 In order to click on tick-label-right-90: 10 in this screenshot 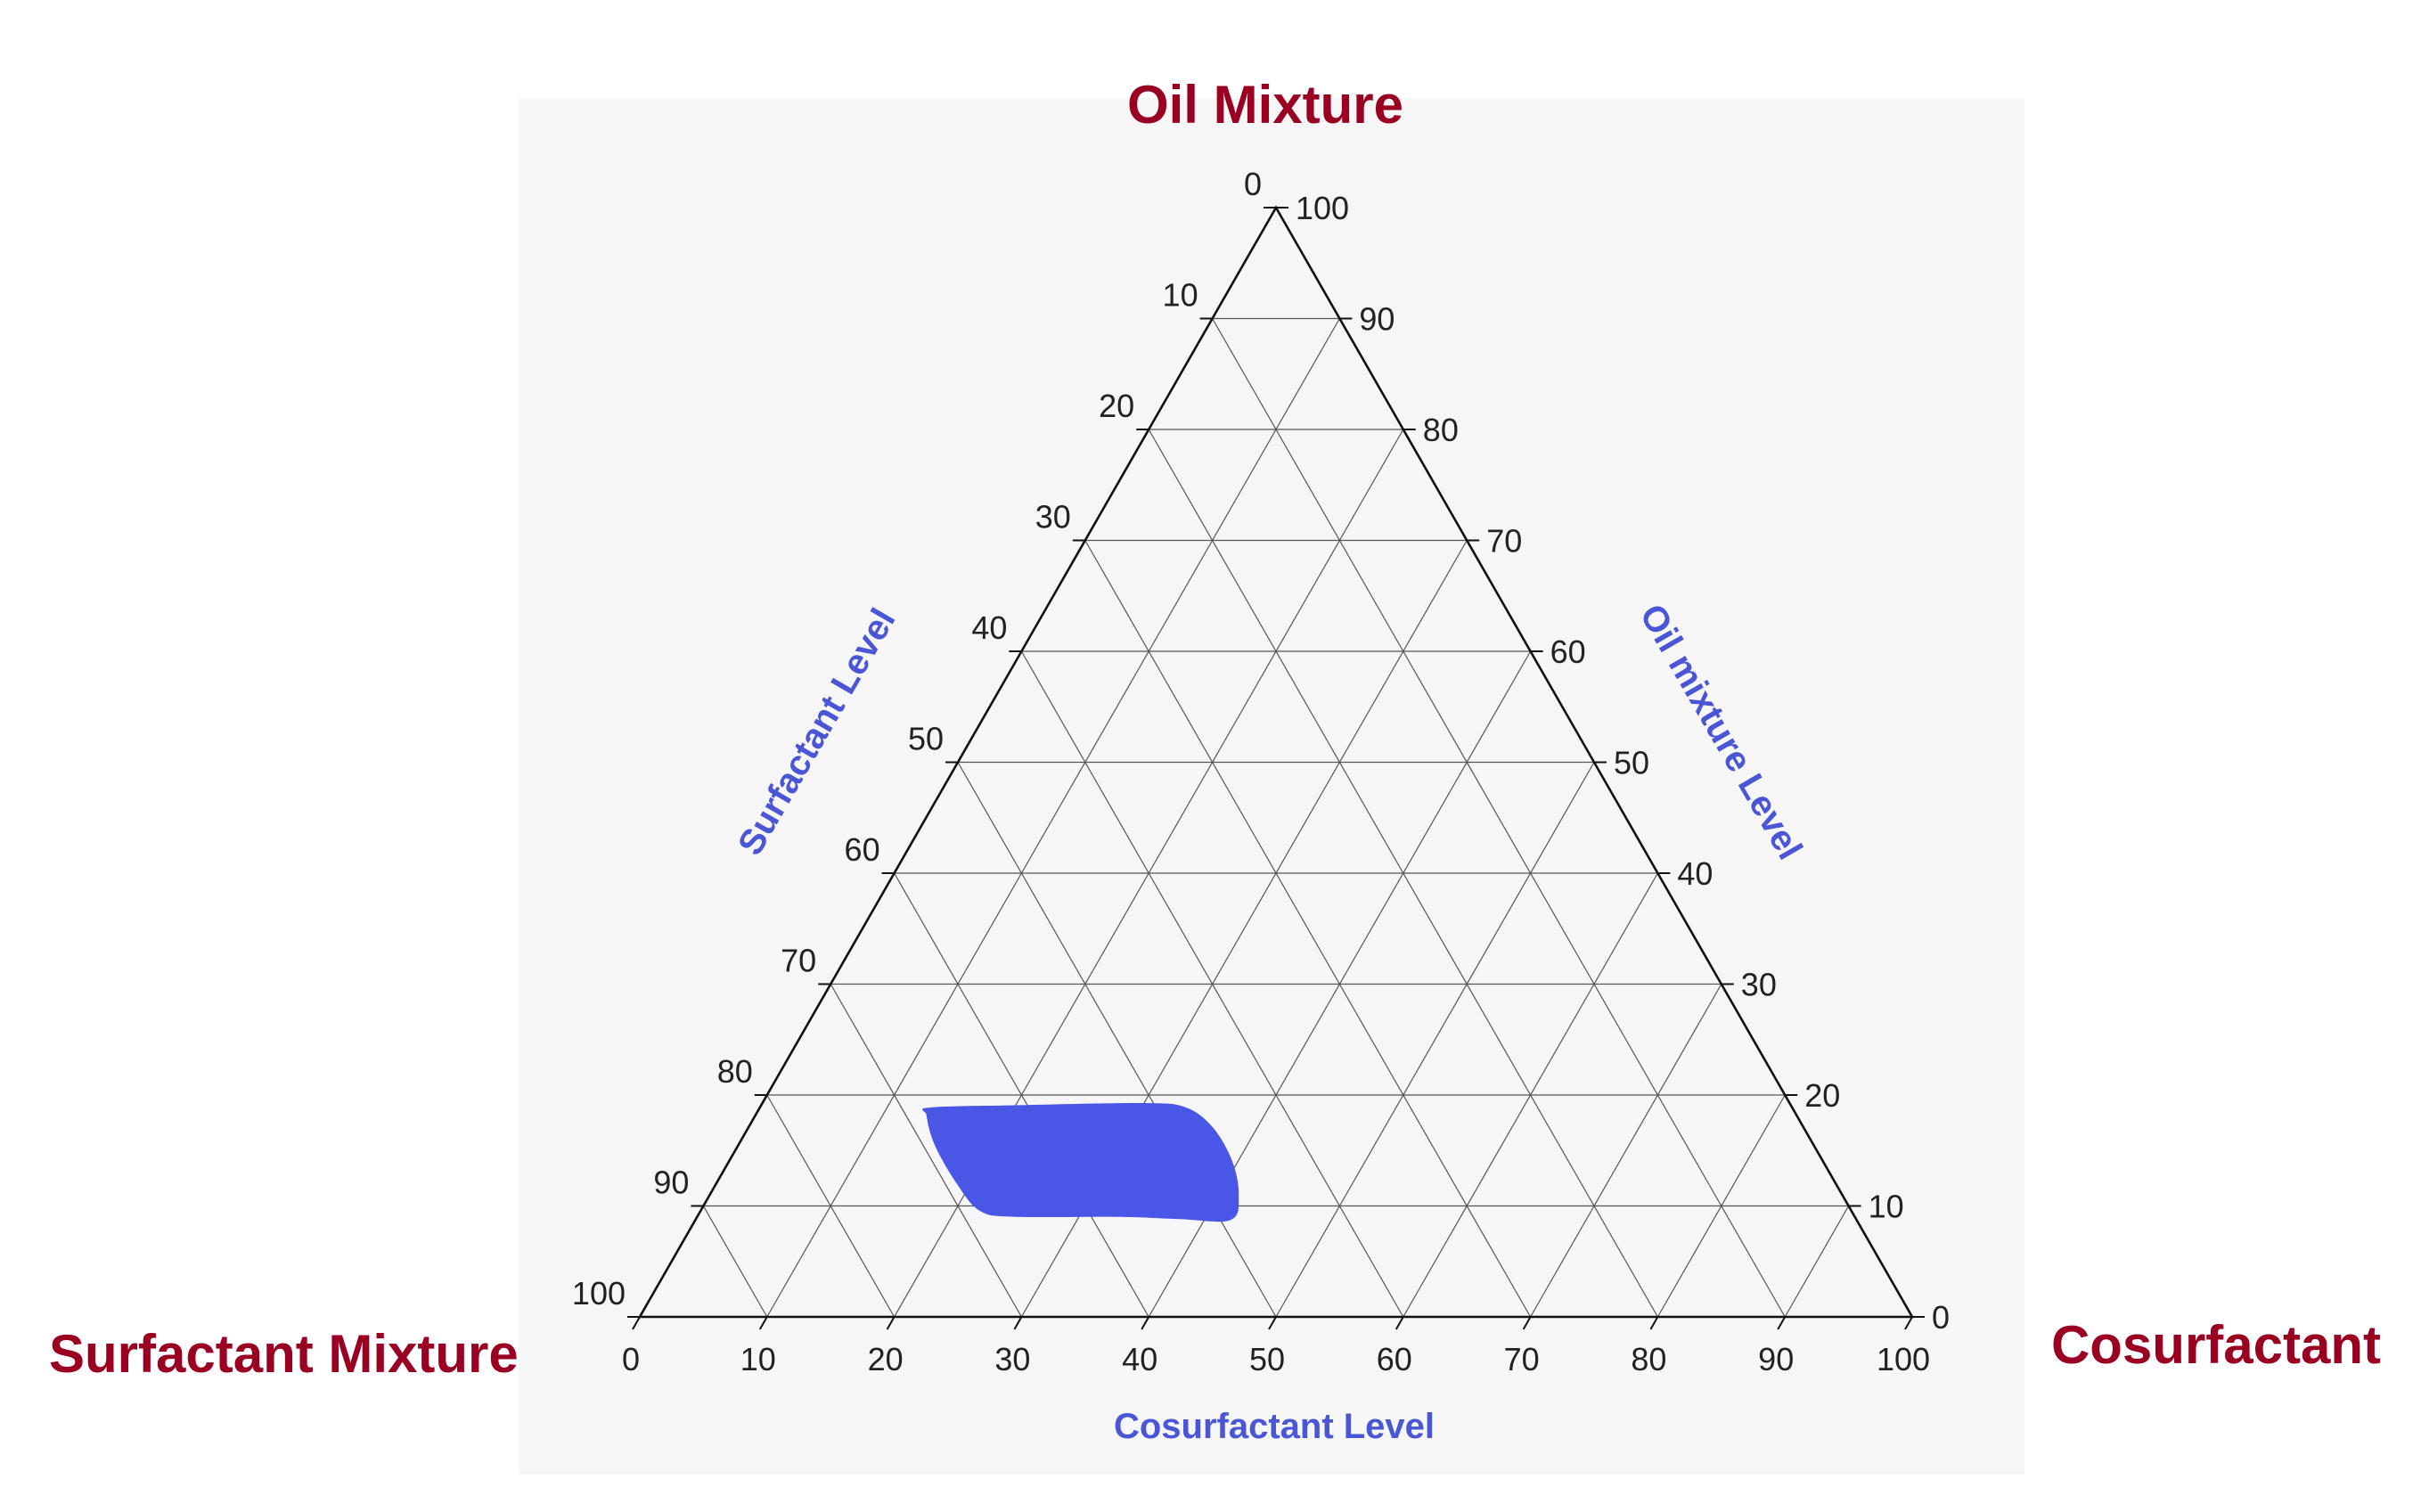, I will do `click(1886, 1207)`.